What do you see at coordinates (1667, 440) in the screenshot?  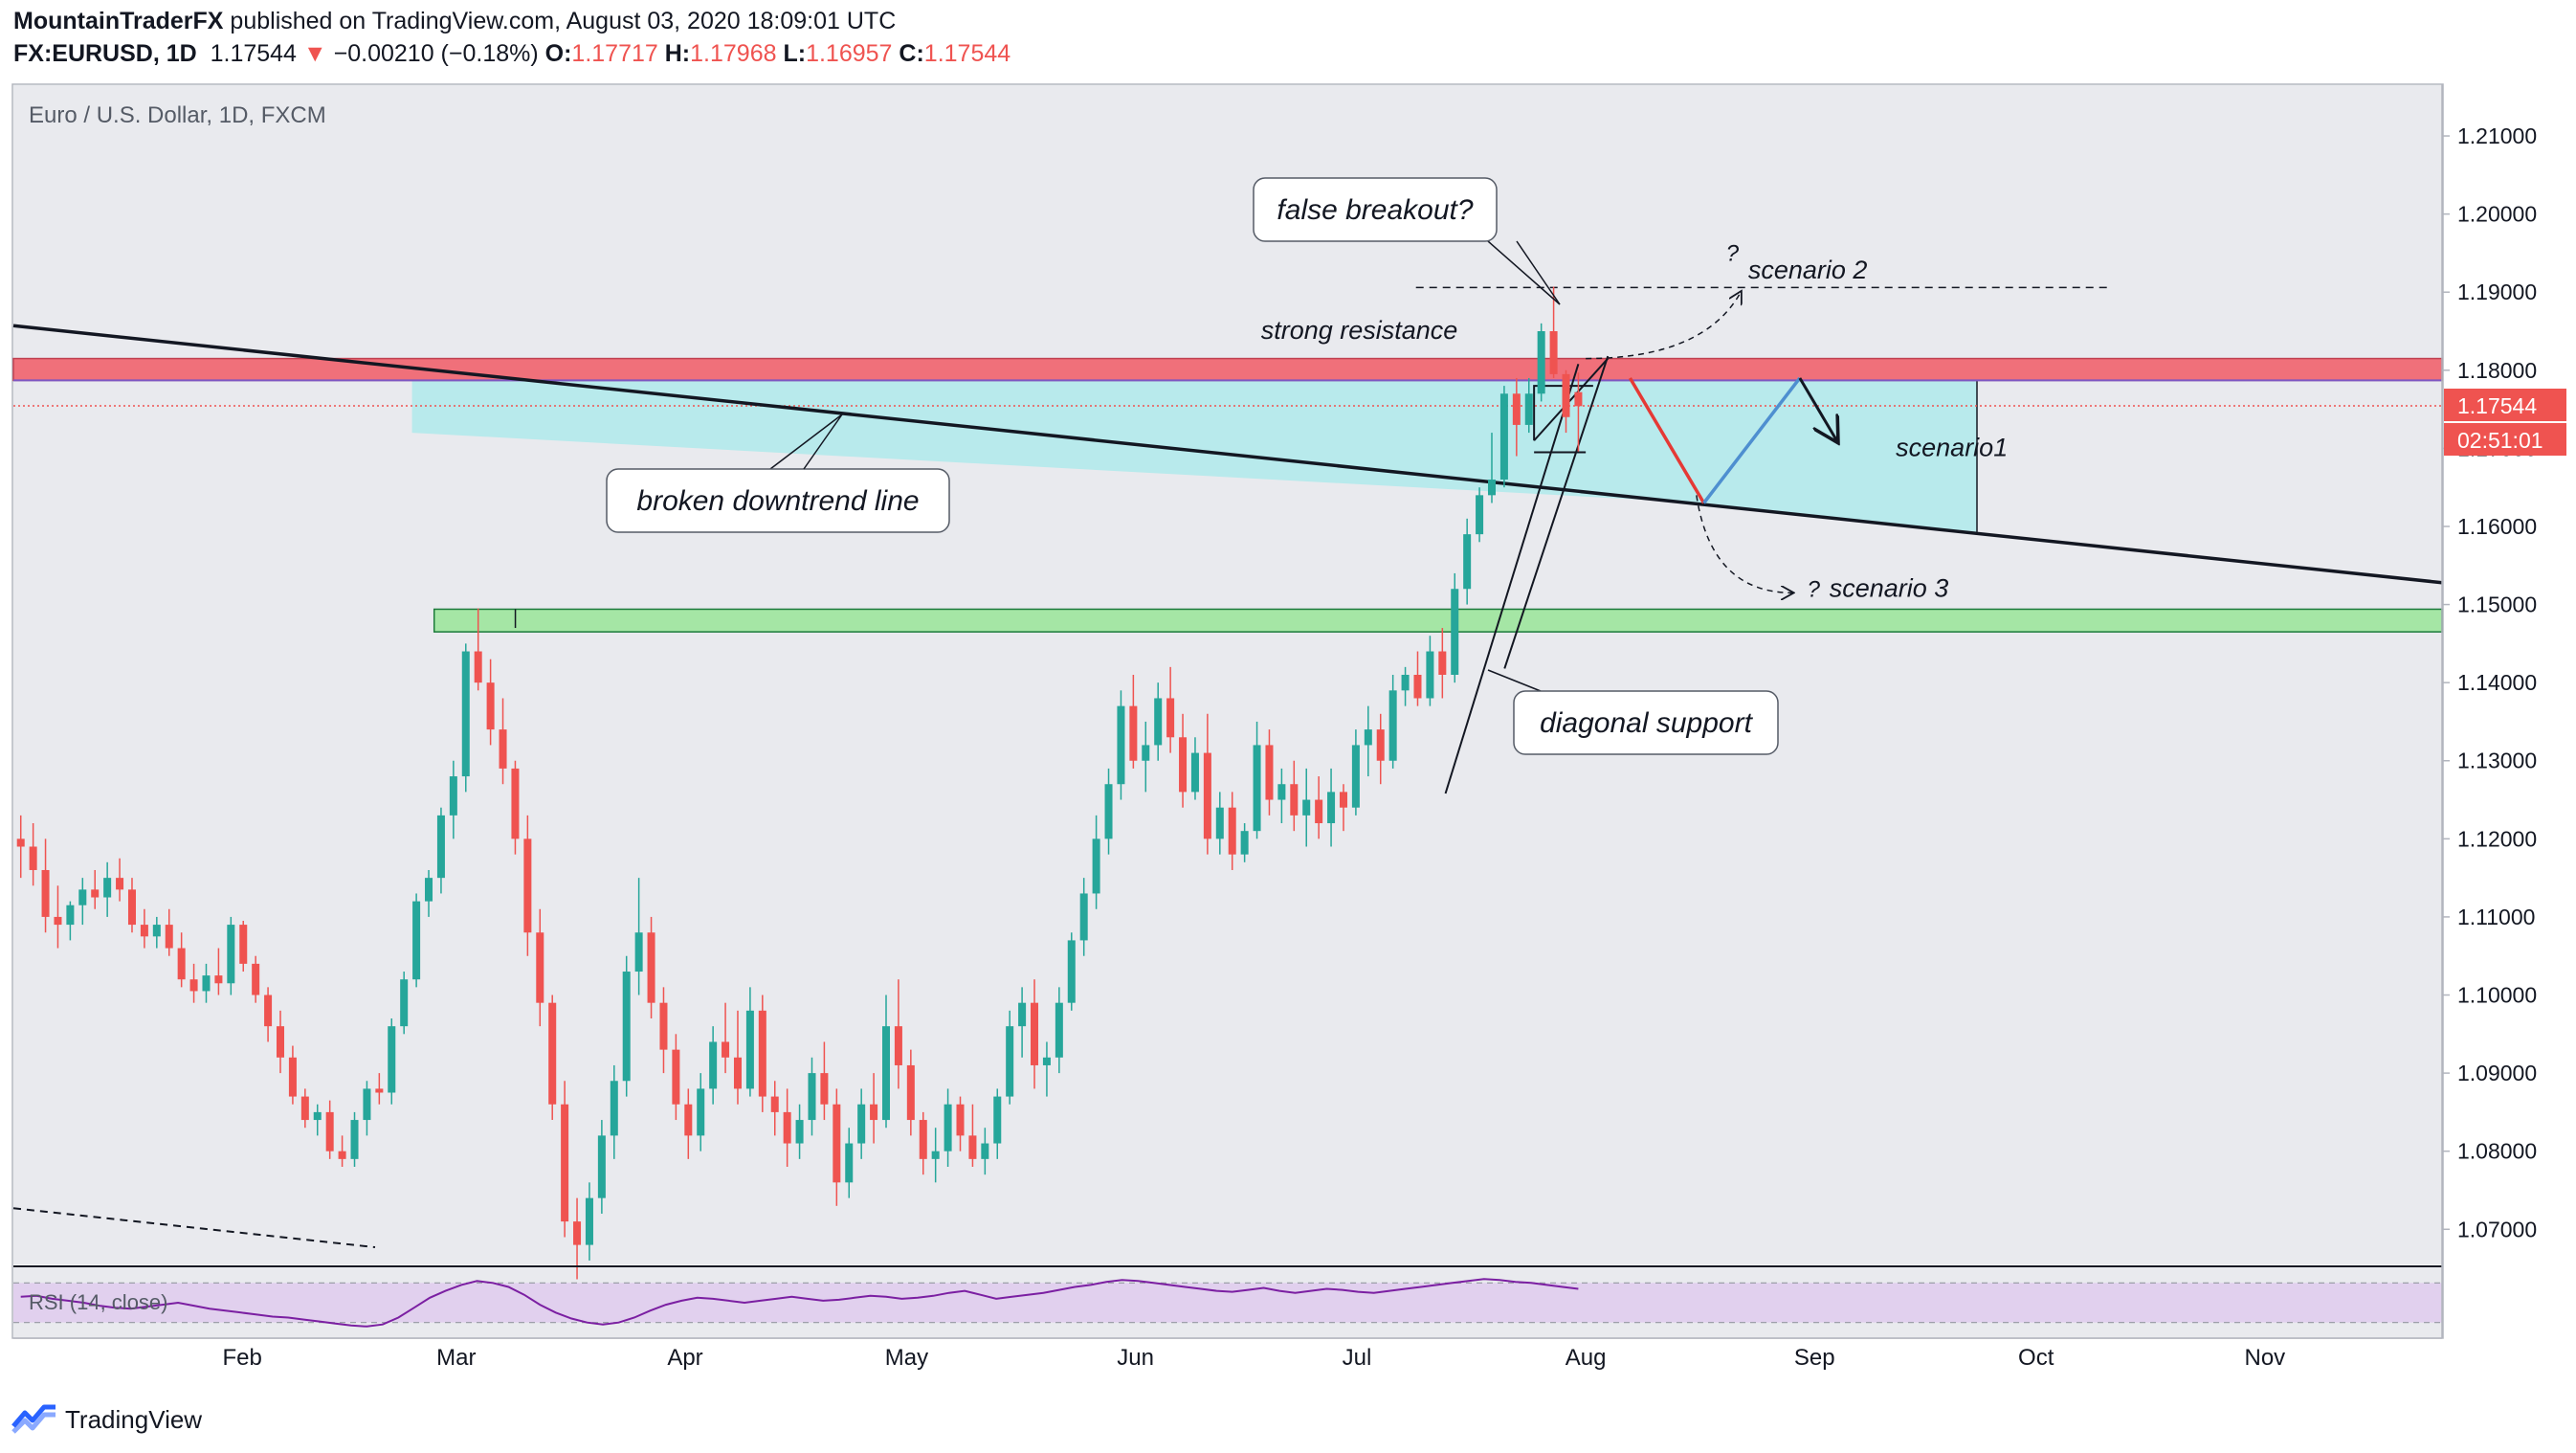 I see `scenario-drop-line` at bounding box center [1667, 440].